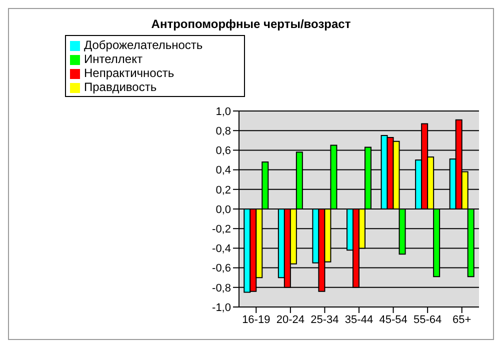 This screenshot has height=346, width=500. What do you see at coordinates (324, 320) in the screenshot?
I see `x-tick-label: 25-34` at bounding box center [324, 320].